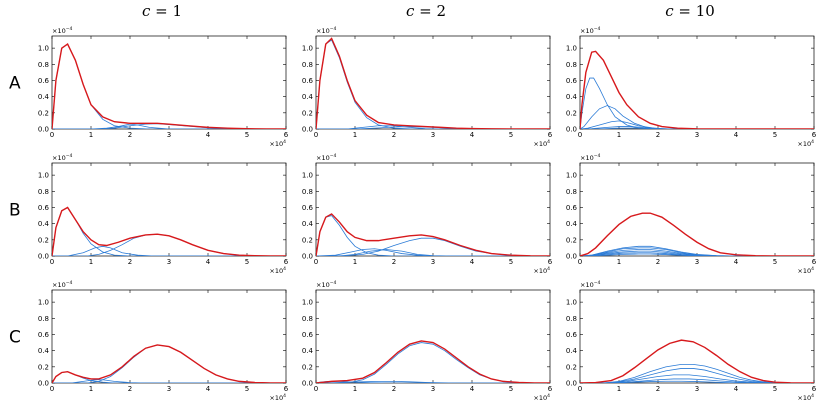  Describe the element at coordinates (166, 11) in the screenshot. I see `column-title-eq: = 1` at that location.